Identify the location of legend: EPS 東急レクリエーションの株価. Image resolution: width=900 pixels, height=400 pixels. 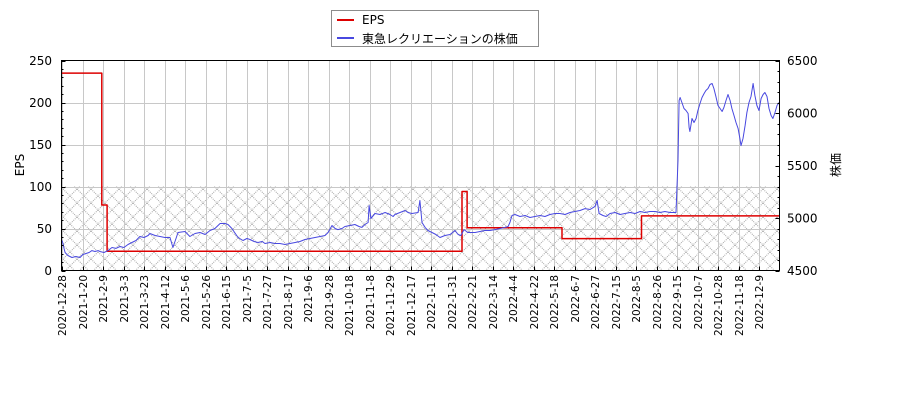
(435, 28).